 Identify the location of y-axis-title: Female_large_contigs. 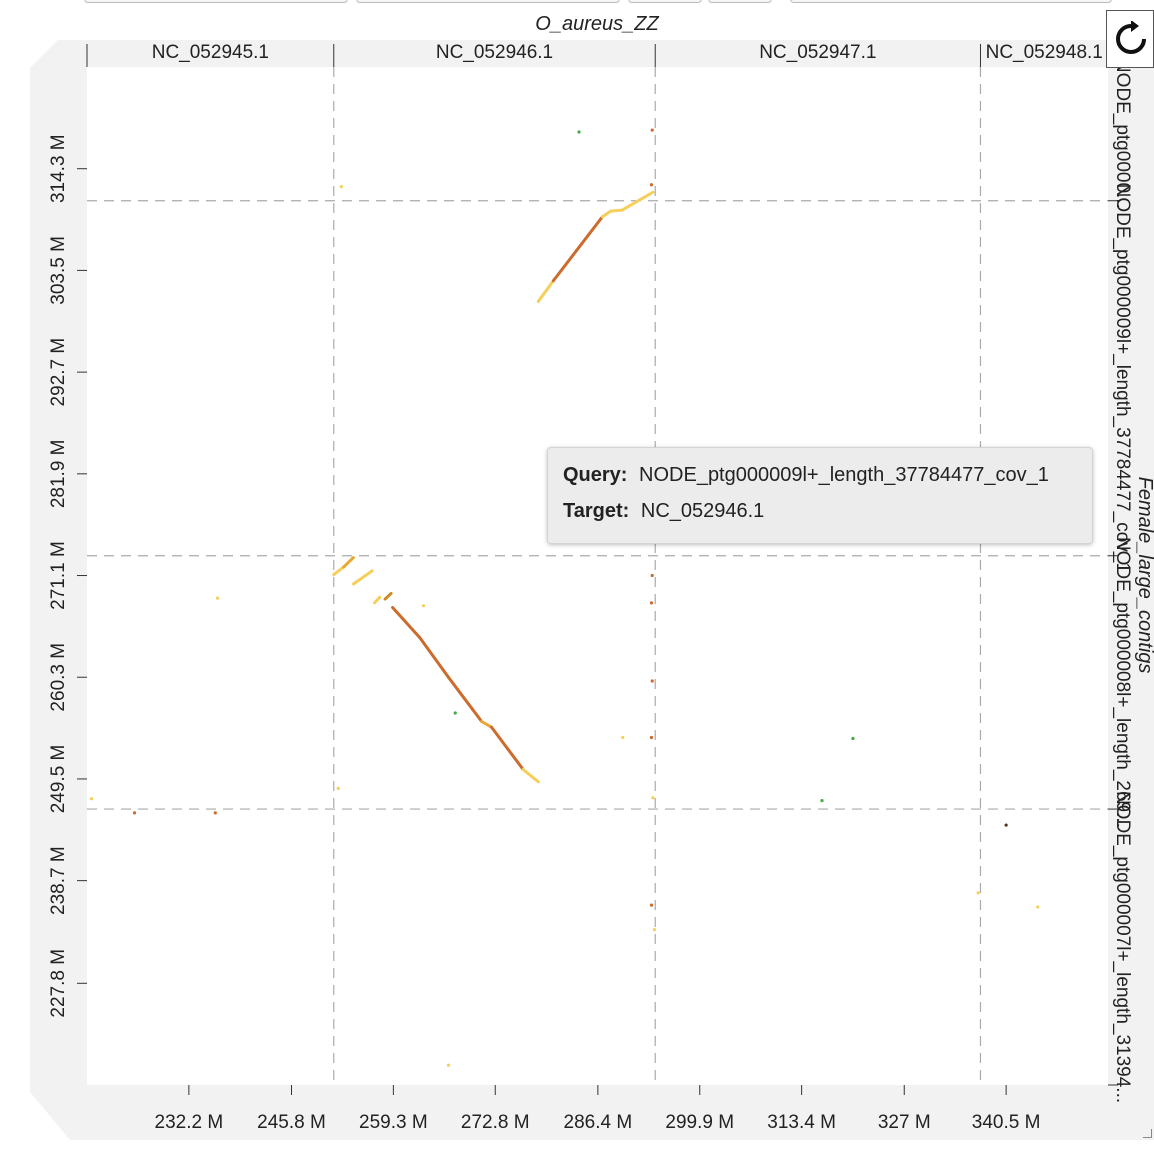
(1144, 575).